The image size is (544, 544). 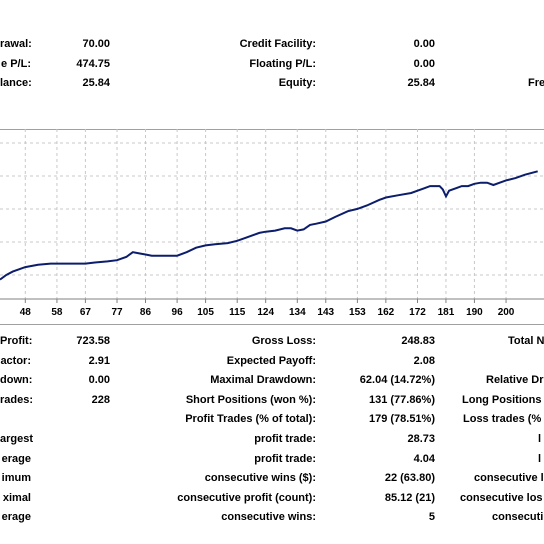 What do you see at coordinates (117, 312) in the screenshot?
I see `x-tick-label: 77` at bounding box center [117, 312].